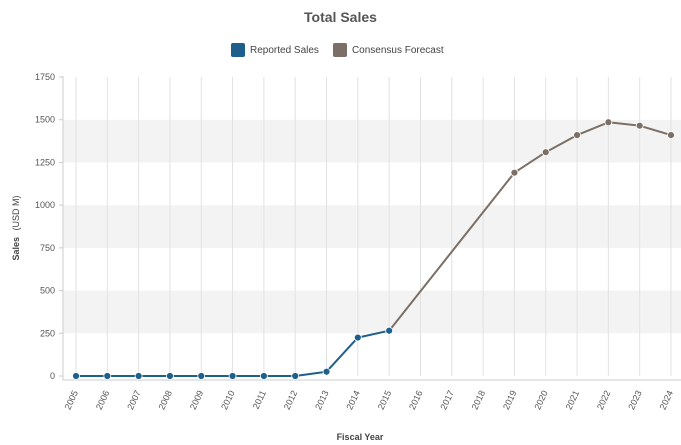 Image resolution: width=681 pixels, height=445 pixels. I want to click on legend-label-reported-sales: Reported Sales, so click(284, 50).